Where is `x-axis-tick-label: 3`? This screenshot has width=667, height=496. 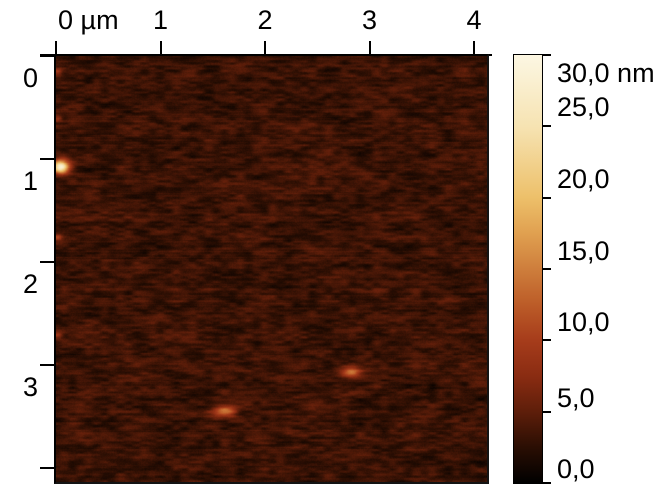 x-axis-tick-label: 3 is located at coordinates (369, 20).